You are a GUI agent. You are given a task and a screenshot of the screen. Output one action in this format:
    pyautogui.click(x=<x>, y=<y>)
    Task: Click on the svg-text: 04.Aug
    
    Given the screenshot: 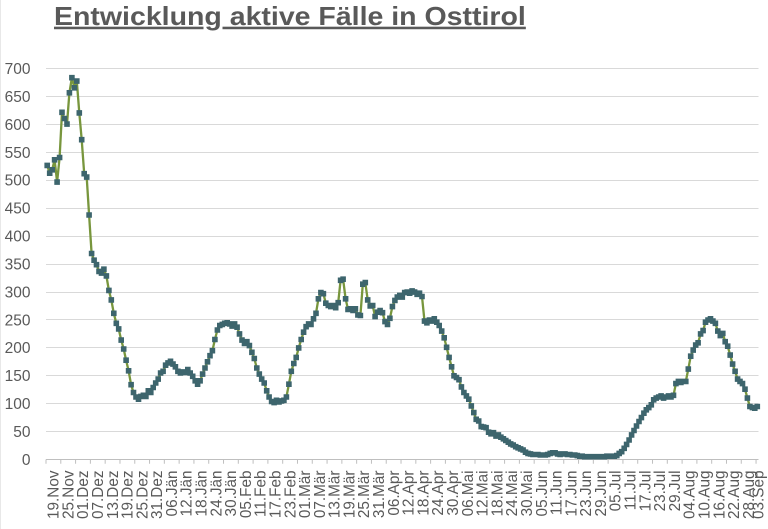 What is the action you would take?
    pyautogui.click(x=690, y=495)
    